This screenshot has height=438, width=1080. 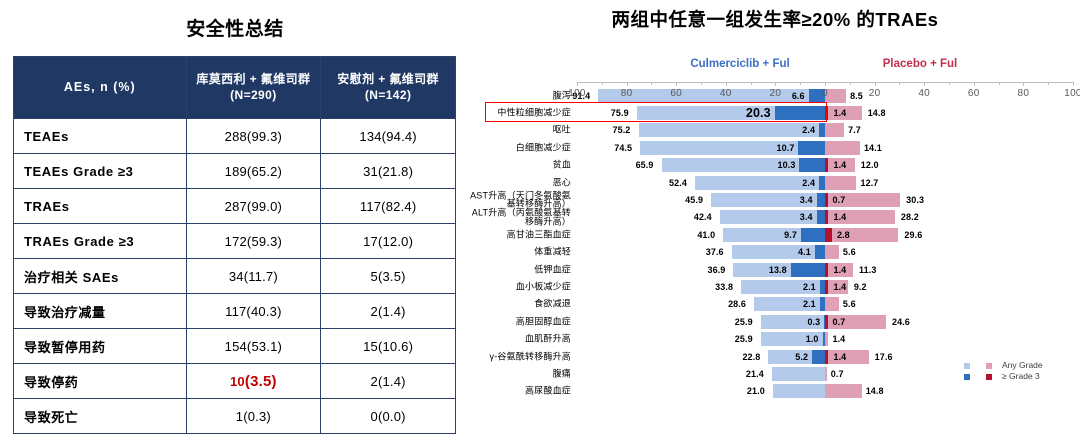 What do you see at coordinates (234, 381) in the screenshot?
I see `table-row: 导致停药 10(3.5) 2(1.4)` at bounding box center [234, 381].